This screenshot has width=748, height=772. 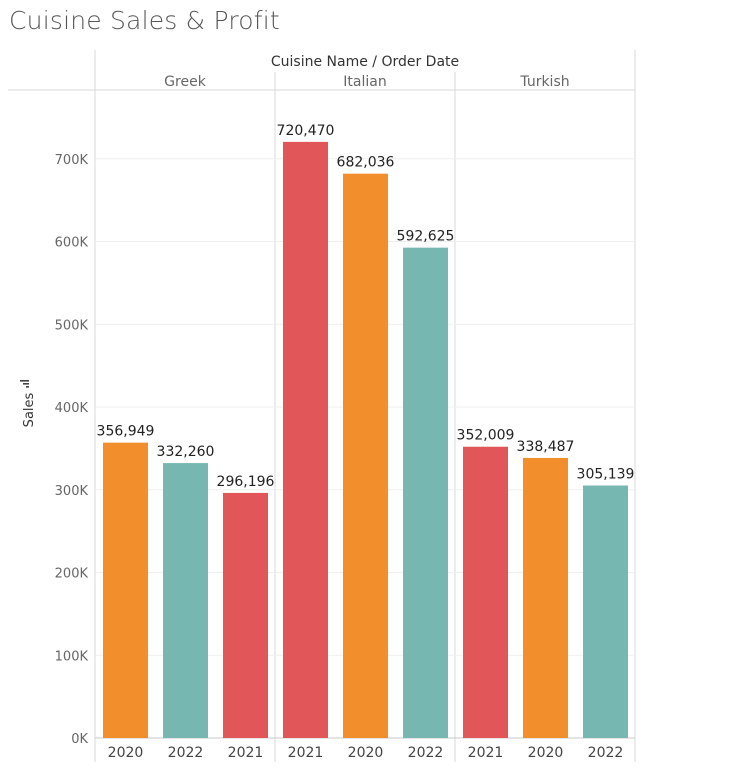 I want to click on y-tick-label: 300K, so click(x=72, y=491).